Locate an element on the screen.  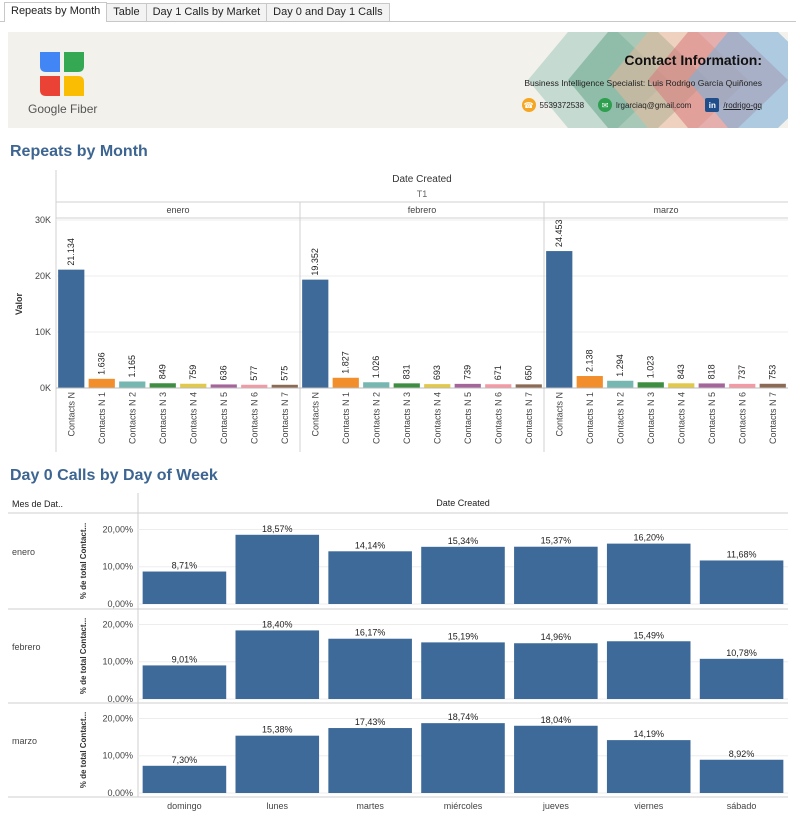
chart2-data-label: 17,43% is located at coordinates (370, 722).